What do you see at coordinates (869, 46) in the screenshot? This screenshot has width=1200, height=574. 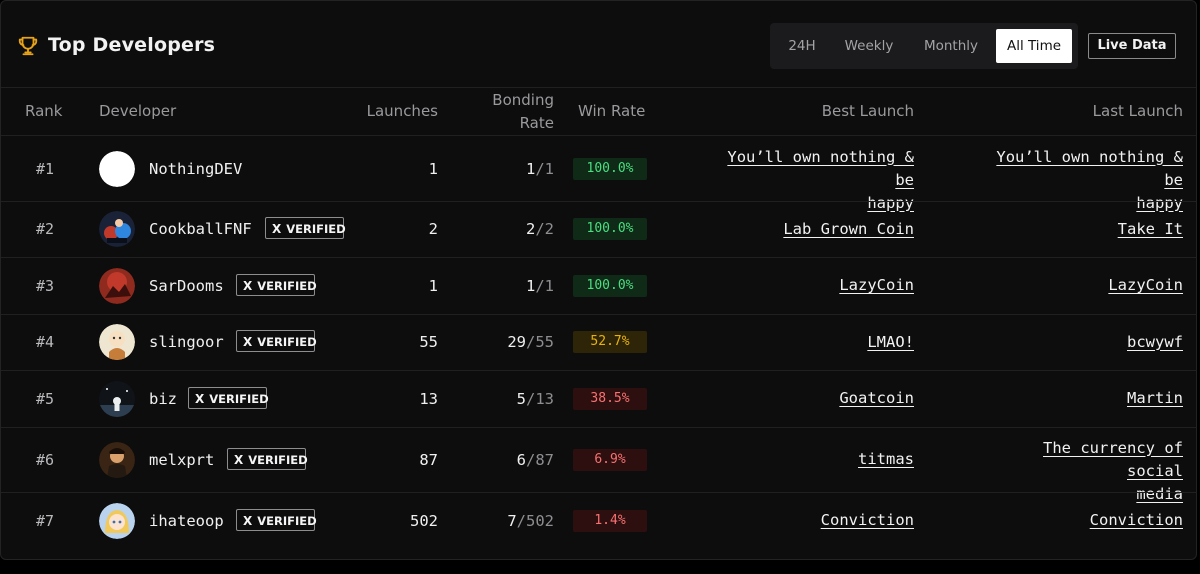 I see `tab-weekly: Weekly` at bounding box center [869, 46].